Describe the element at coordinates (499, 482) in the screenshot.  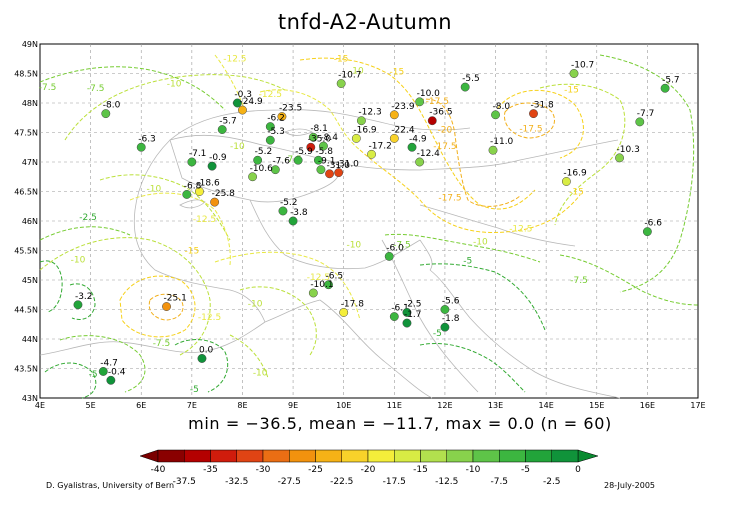
I see `colorbar-tick-label: -7.5` at that location.